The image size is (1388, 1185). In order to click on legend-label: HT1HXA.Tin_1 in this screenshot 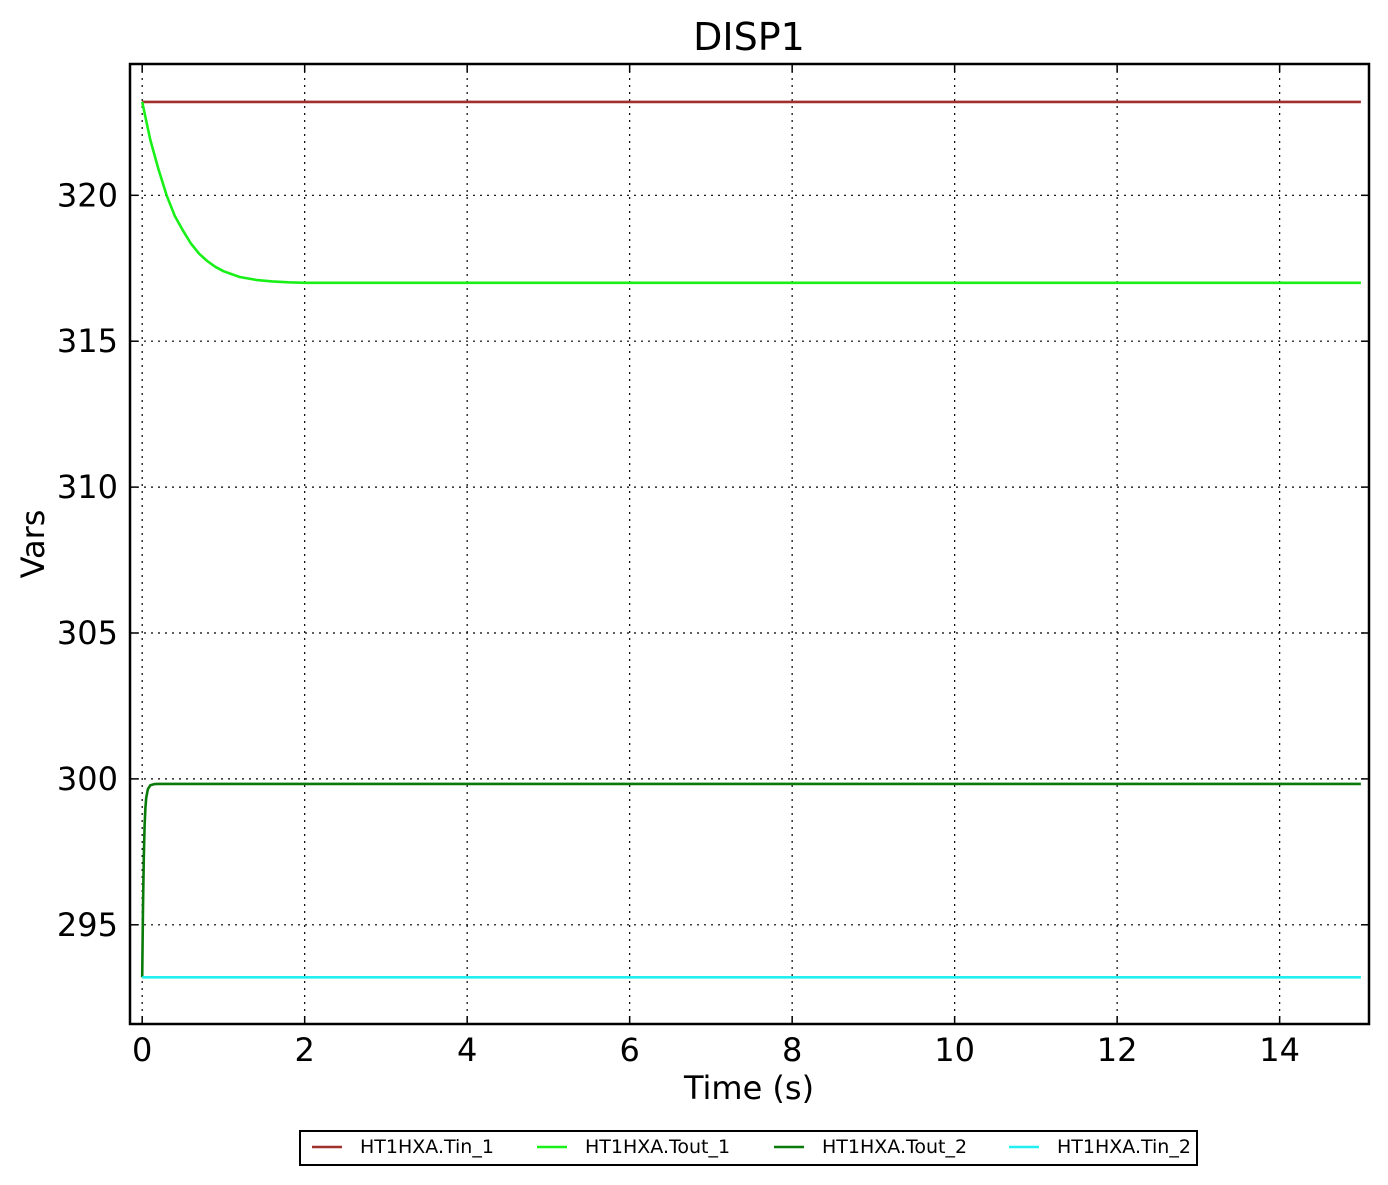, I will do `click(427, 1147)`.